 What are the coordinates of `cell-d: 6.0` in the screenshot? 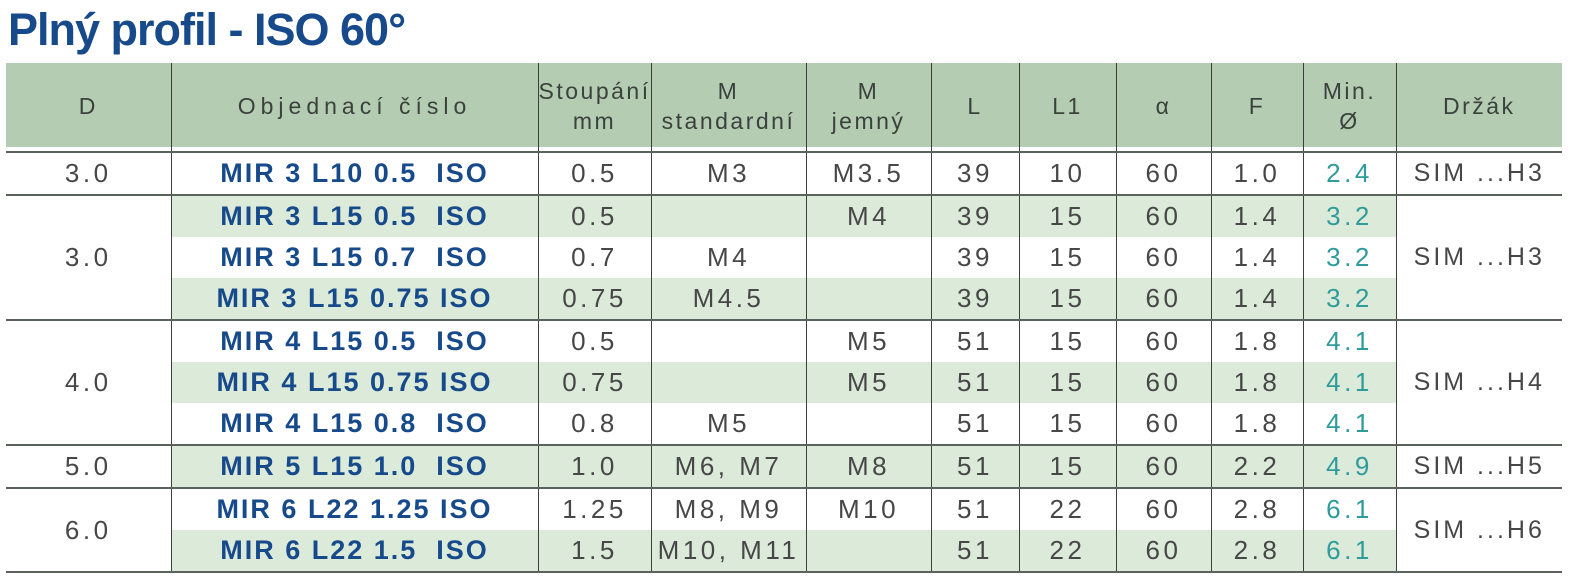 It's located at (89, 531).